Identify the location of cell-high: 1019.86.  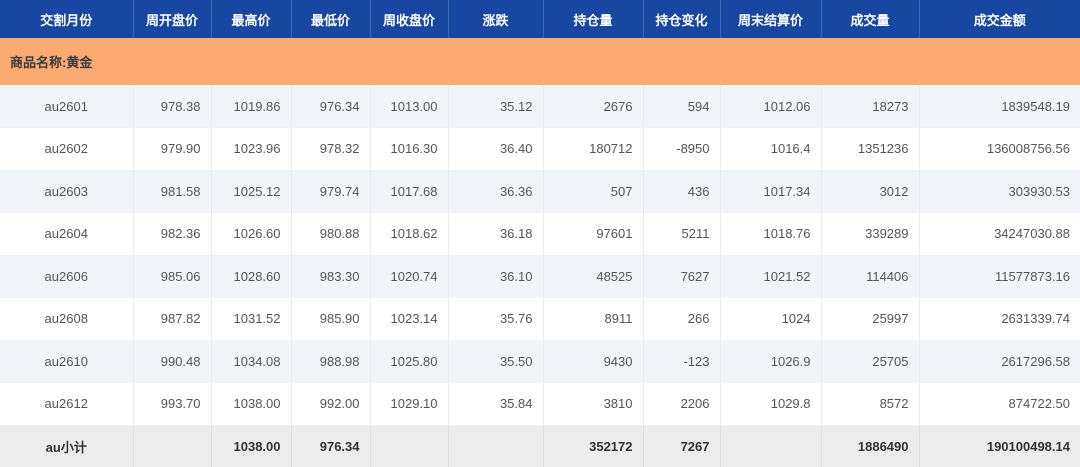
(251, 106).